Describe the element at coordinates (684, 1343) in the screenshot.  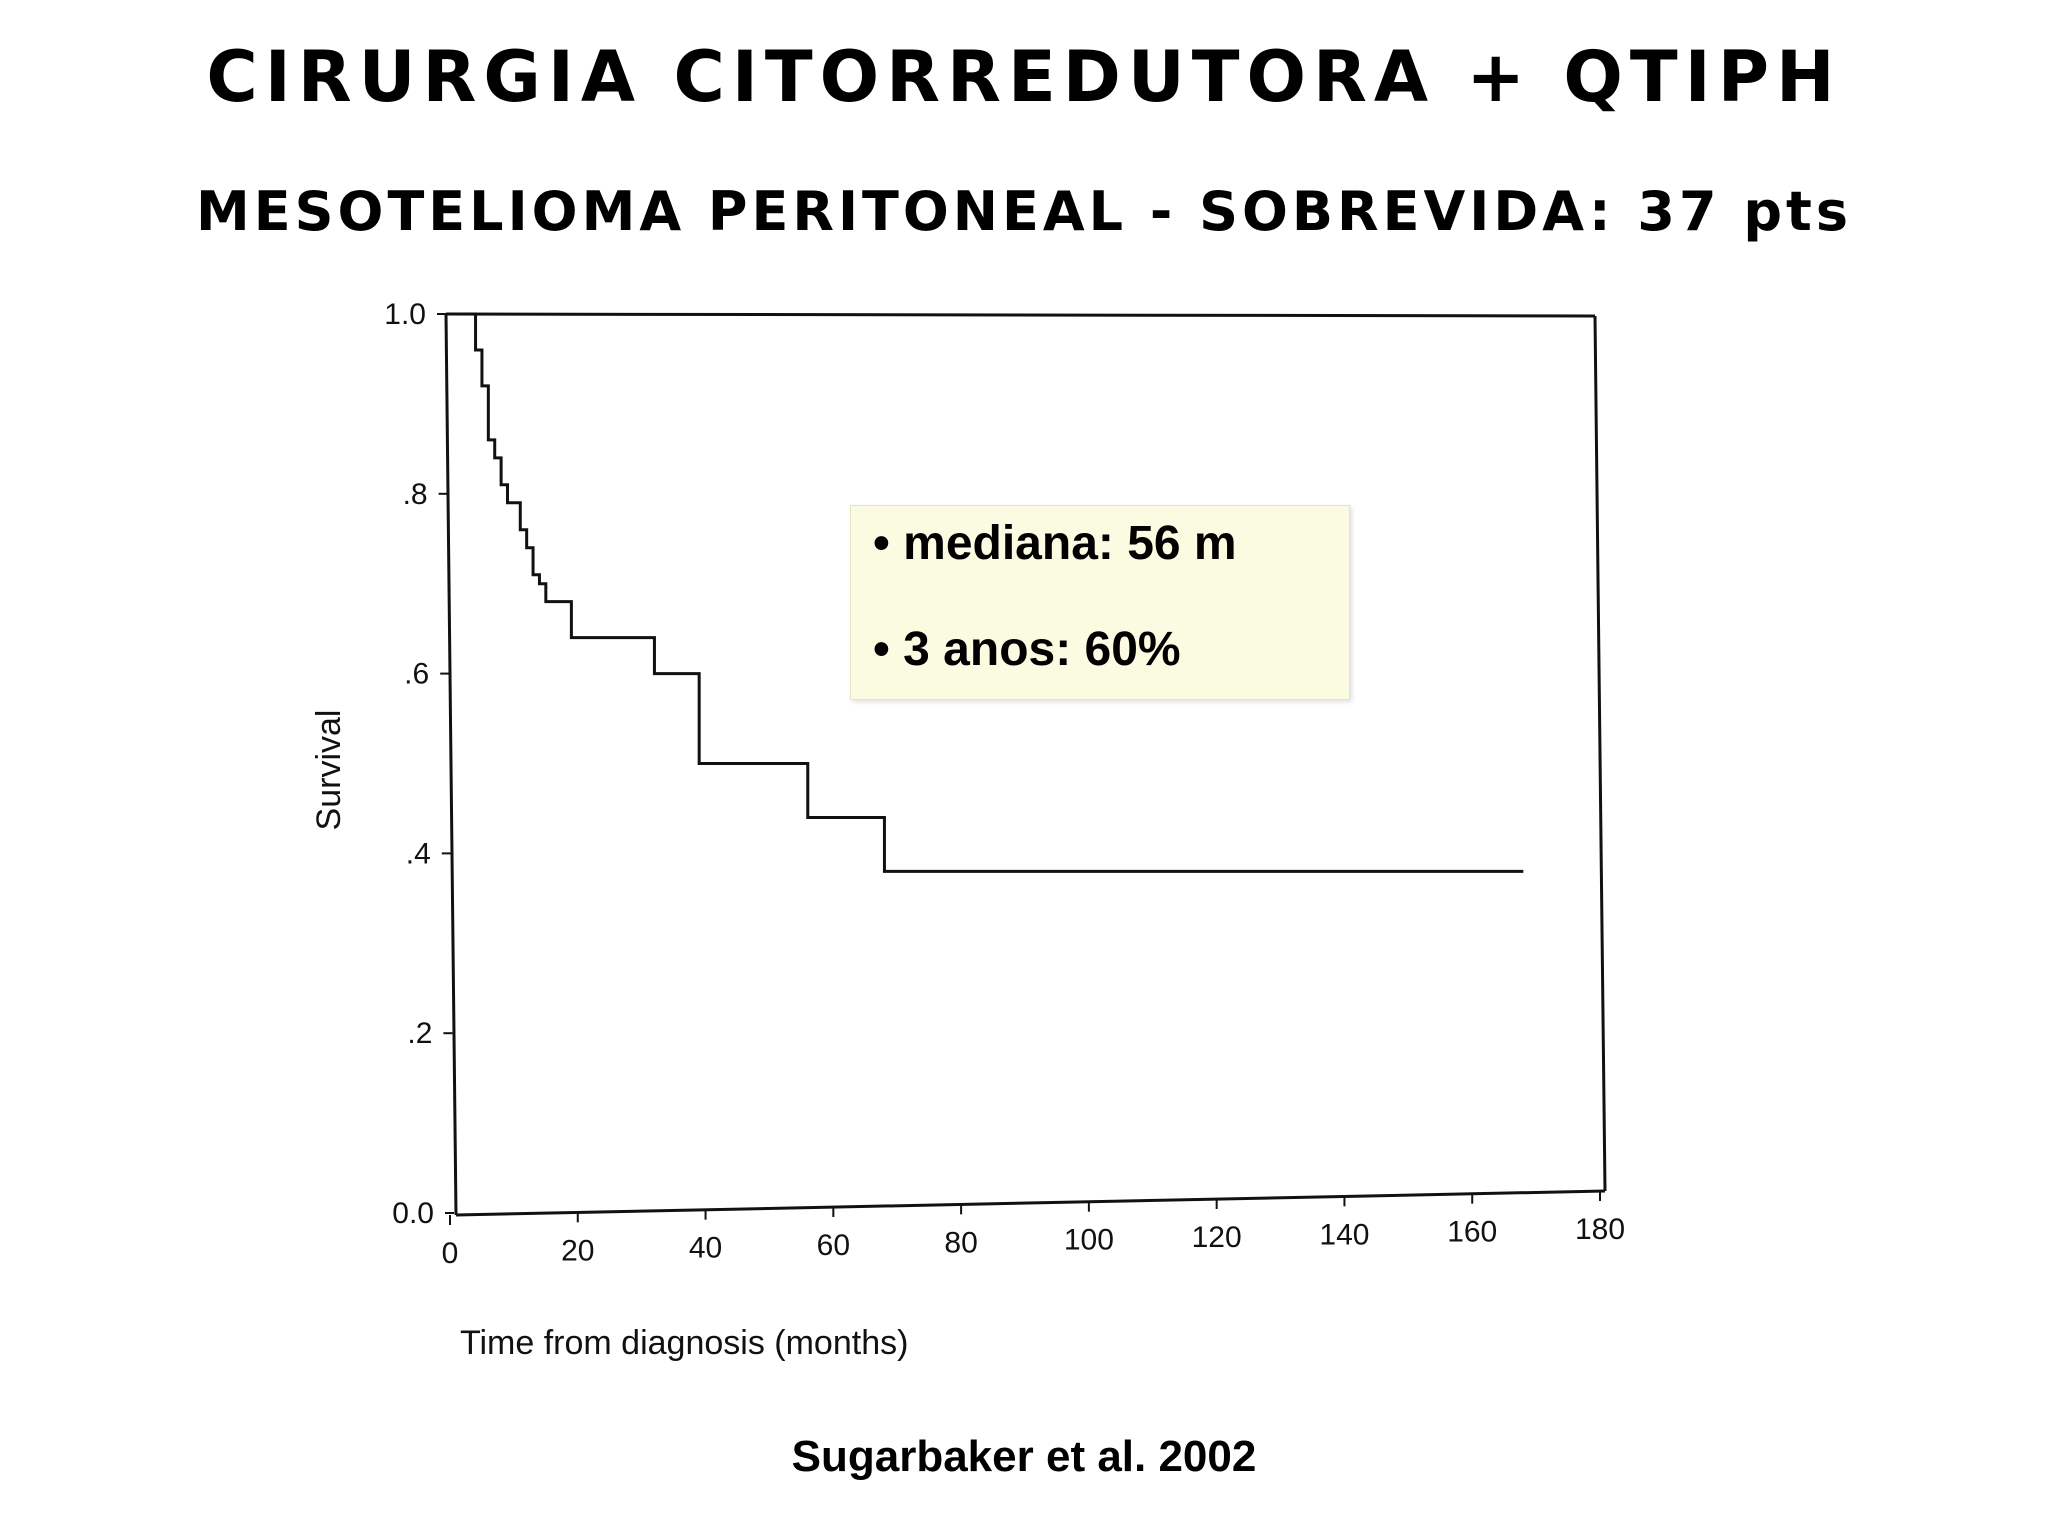
I see `x-axis-label: Time from diagnosis (months)` at that location.